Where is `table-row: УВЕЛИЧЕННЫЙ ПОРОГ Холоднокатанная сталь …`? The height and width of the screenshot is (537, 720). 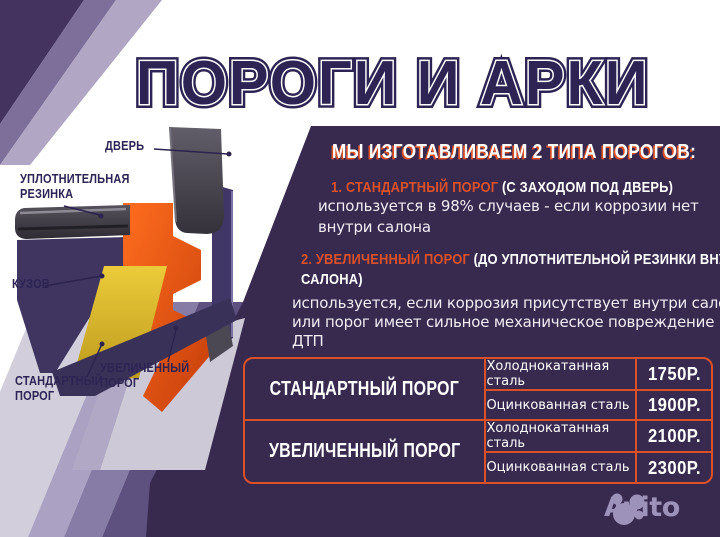 table-row: УВЕЛИЧЕННЫЙ ПОРОГ Холоднокатанная сталь … is located at coordinates (478, 451).